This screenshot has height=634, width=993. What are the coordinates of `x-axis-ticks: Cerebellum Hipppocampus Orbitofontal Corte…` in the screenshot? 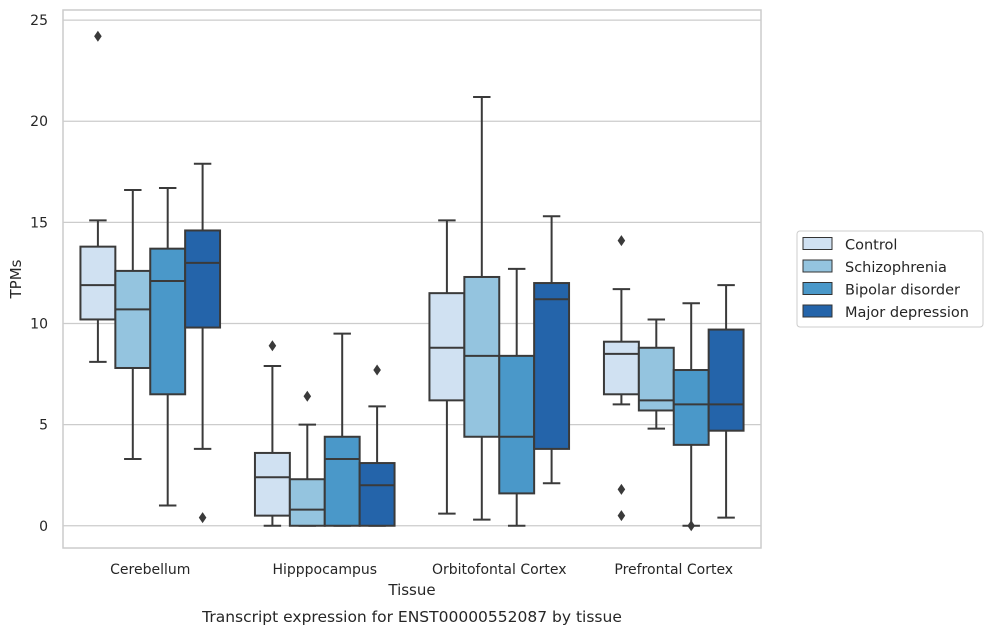 It's located at (421, 570).